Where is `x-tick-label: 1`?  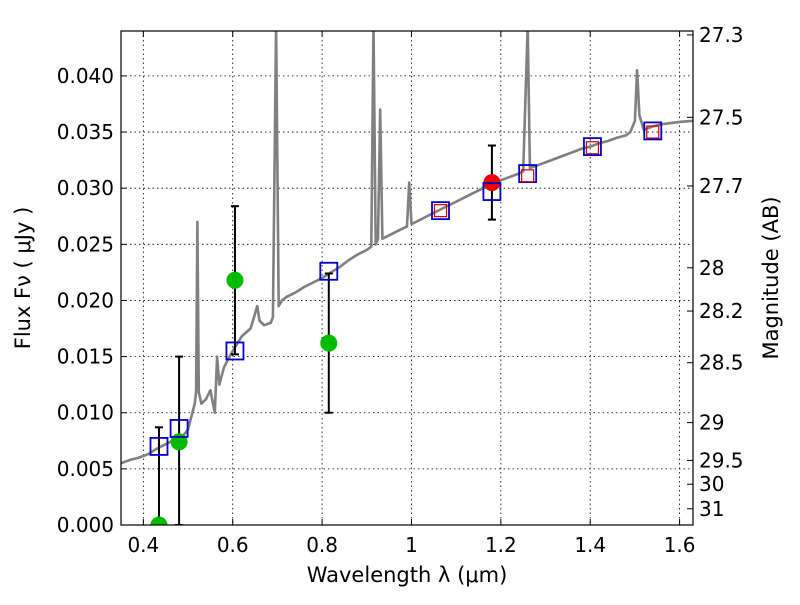
x-tick-label: 1 is located at coordinates (411, 545).